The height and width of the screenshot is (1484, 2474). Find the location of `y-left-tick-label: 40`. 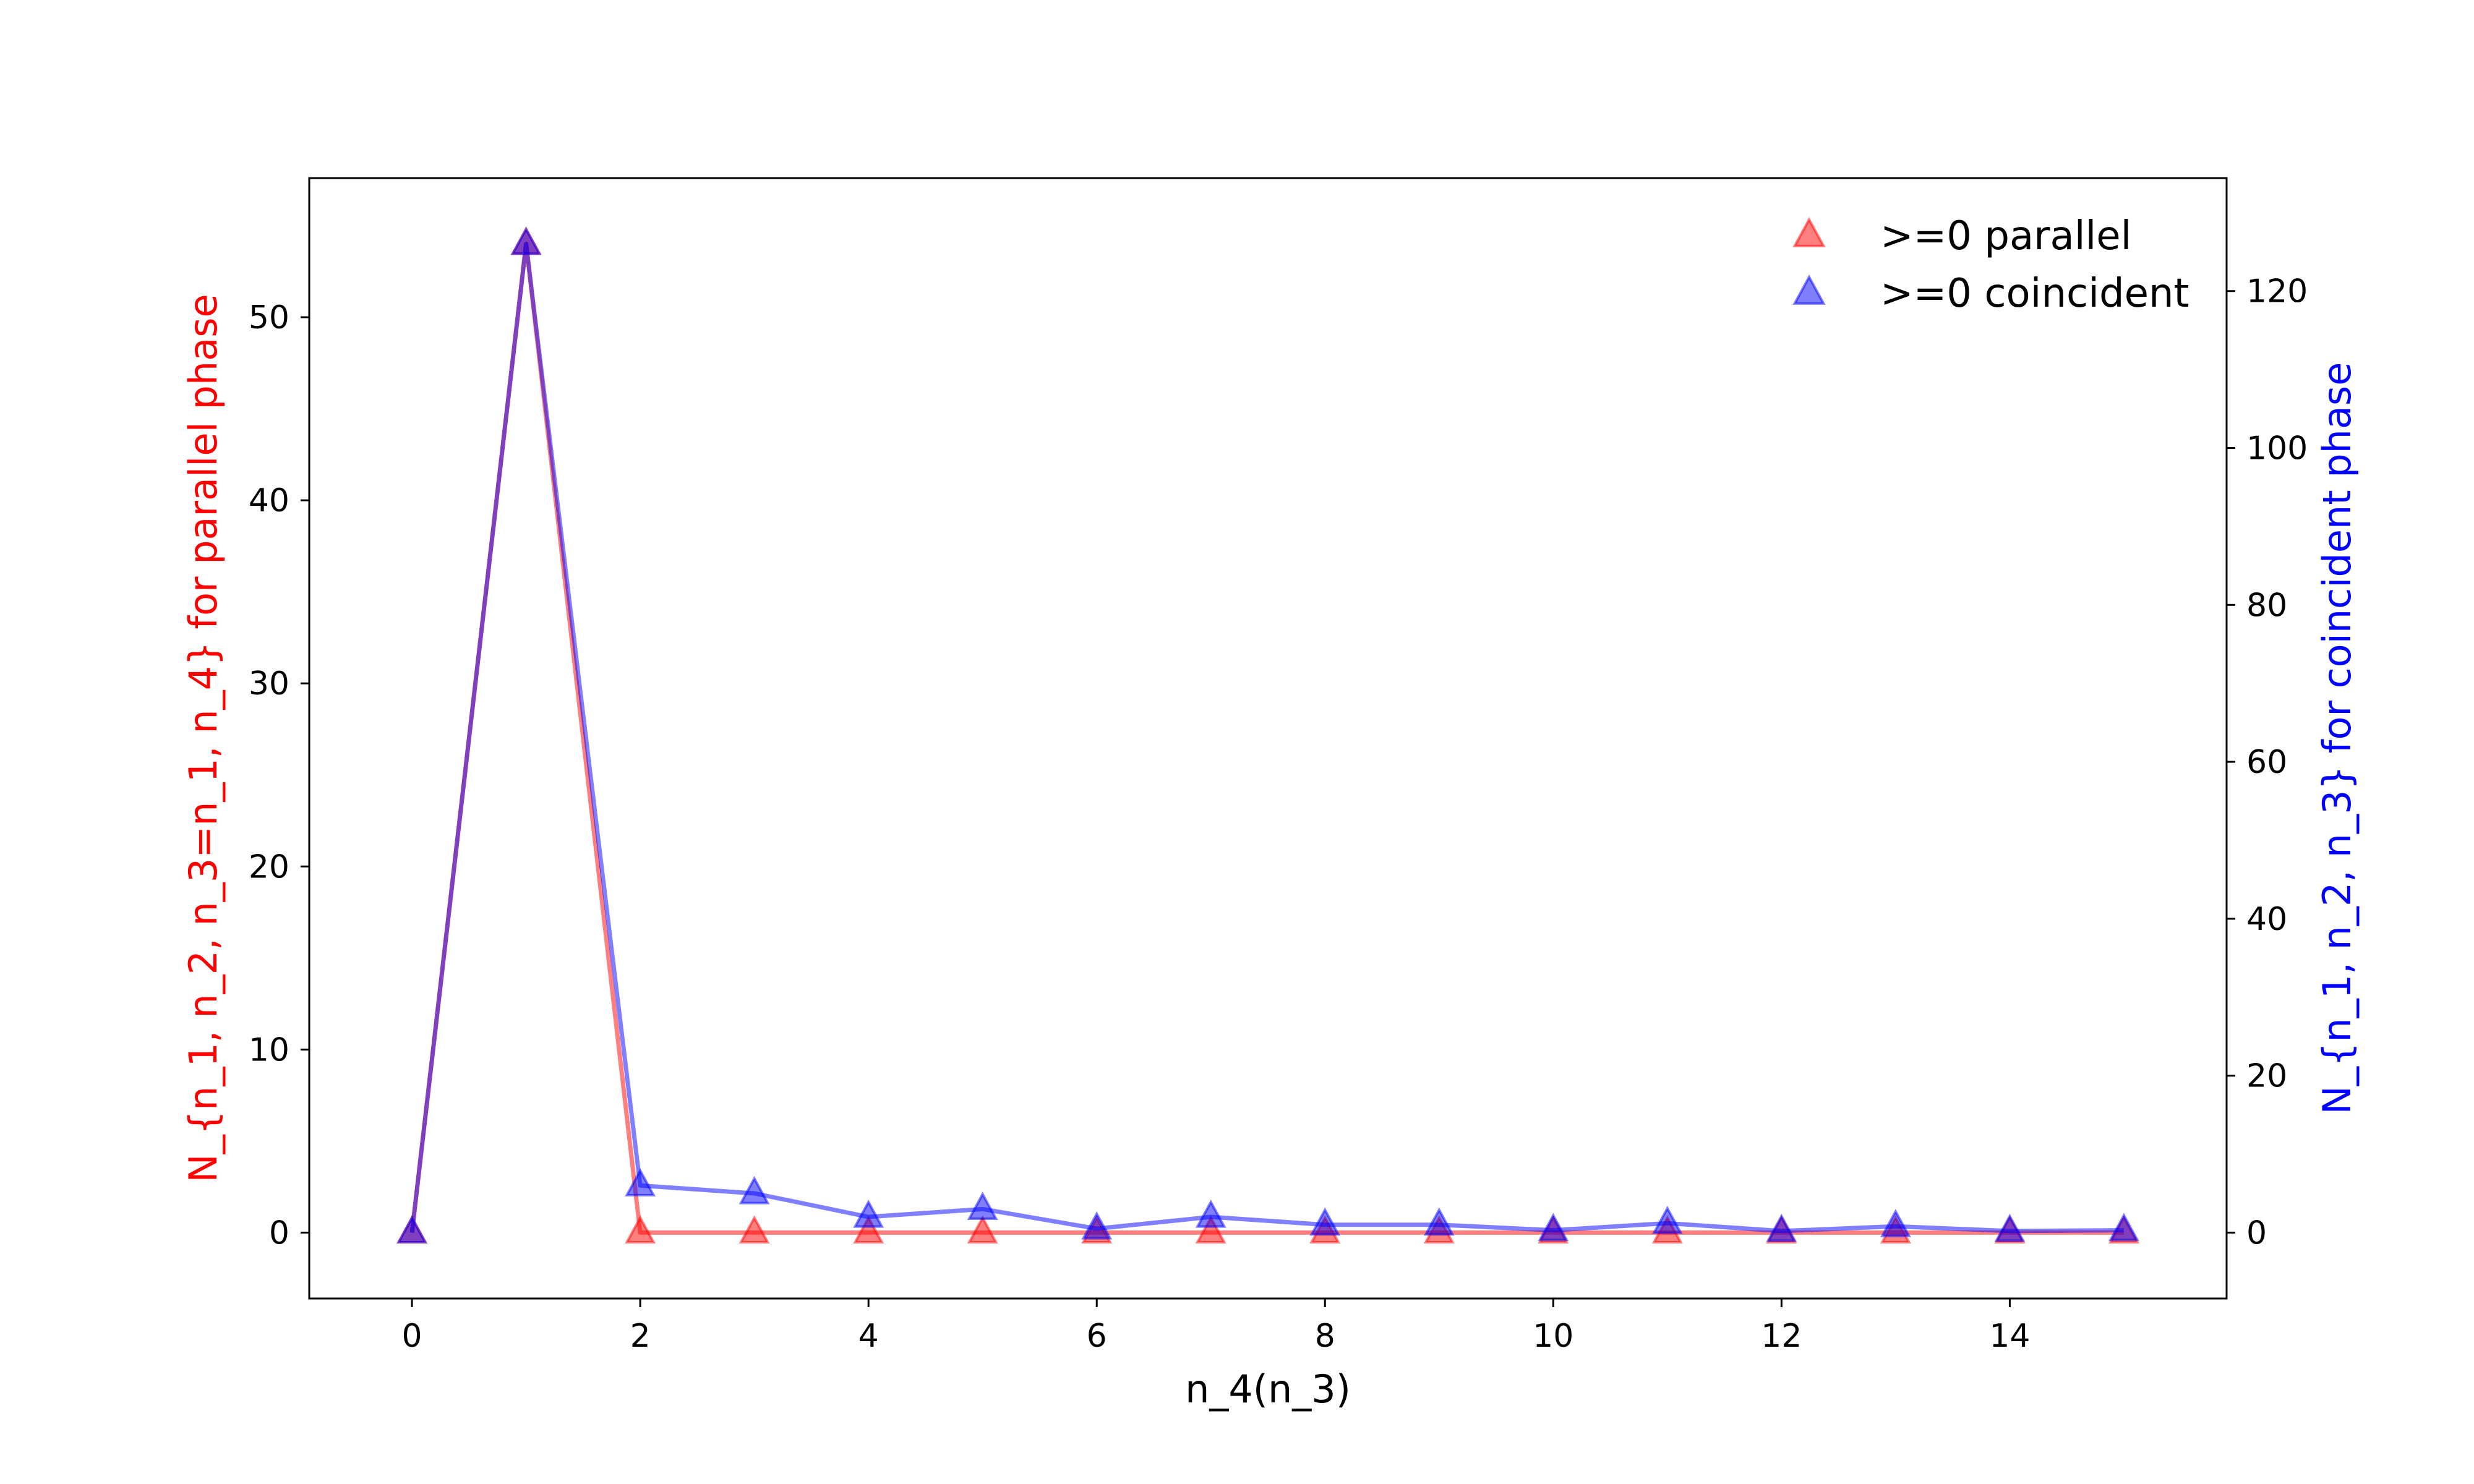

y-left-tick-label: 40 is located at coordinates (269, 500).